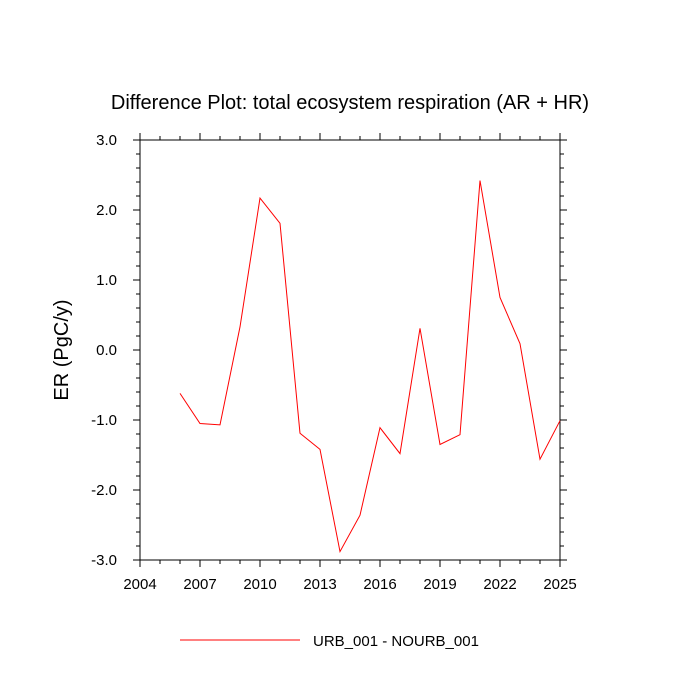 Image resolution: width=700 pixels, height=700 pixels. Describe the element at coordinates (139, 584) in the screenshot. I see `x-tick-label: 2004` at that location.